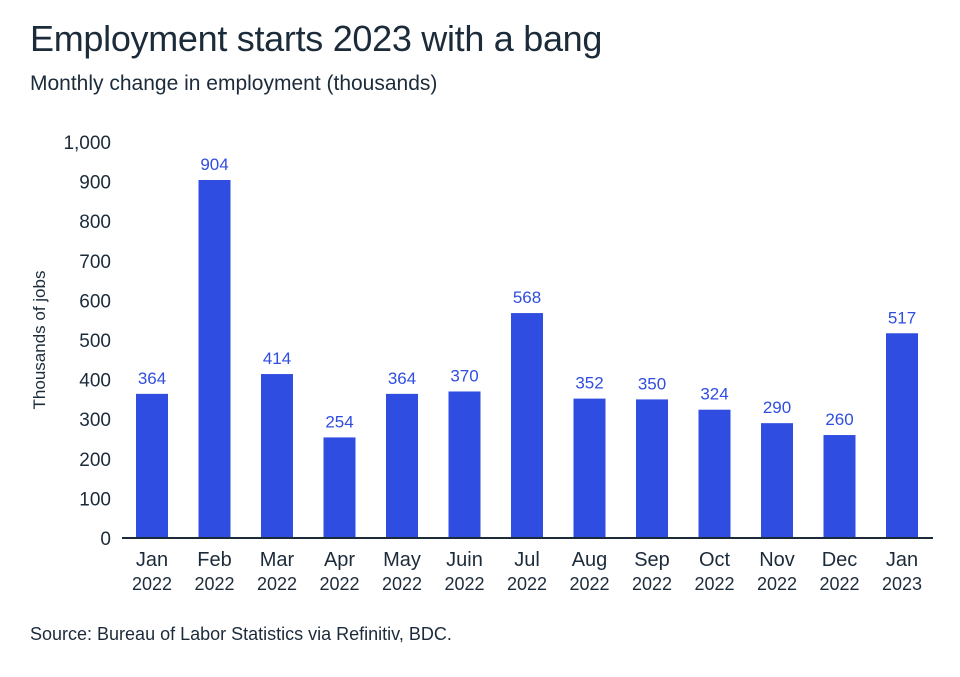 Image resolution: width=960 pixels, height=677 pixels. What do you see at coordinates (277, 358) in the screenshot?
I see `data-label: 414` at bounding box center [277, 358].